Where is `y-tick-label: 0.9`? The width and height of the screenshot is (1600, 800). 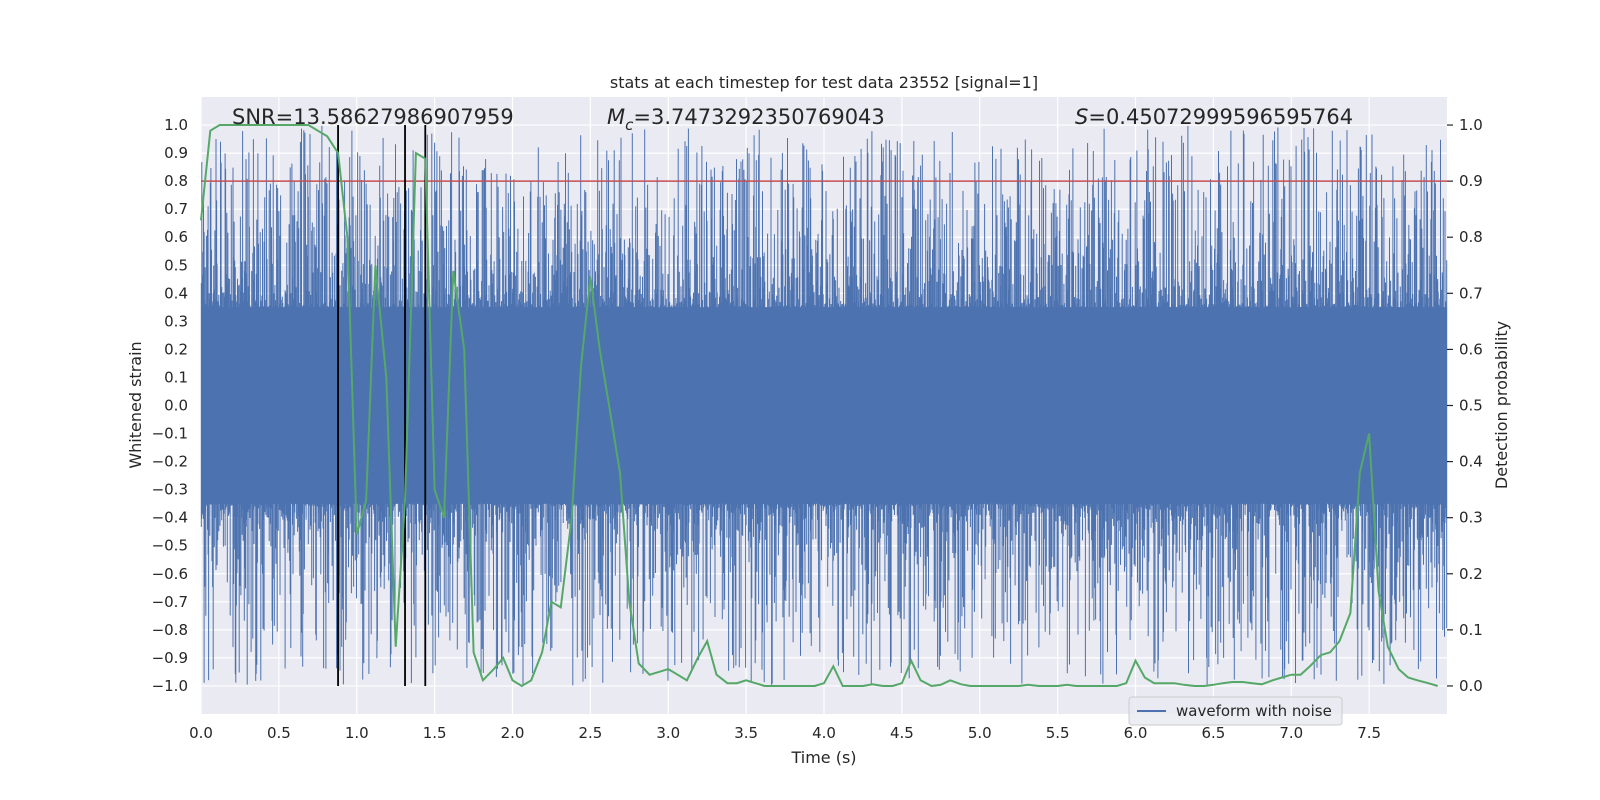 y-tick-label: 0.9 is located at coordinates (176, 153).